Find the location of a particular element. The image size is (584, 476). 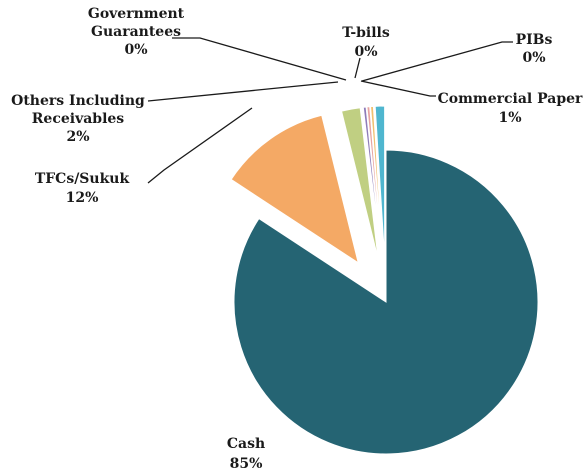

cash-name-label: Cash is located at coordinates (246, 444).